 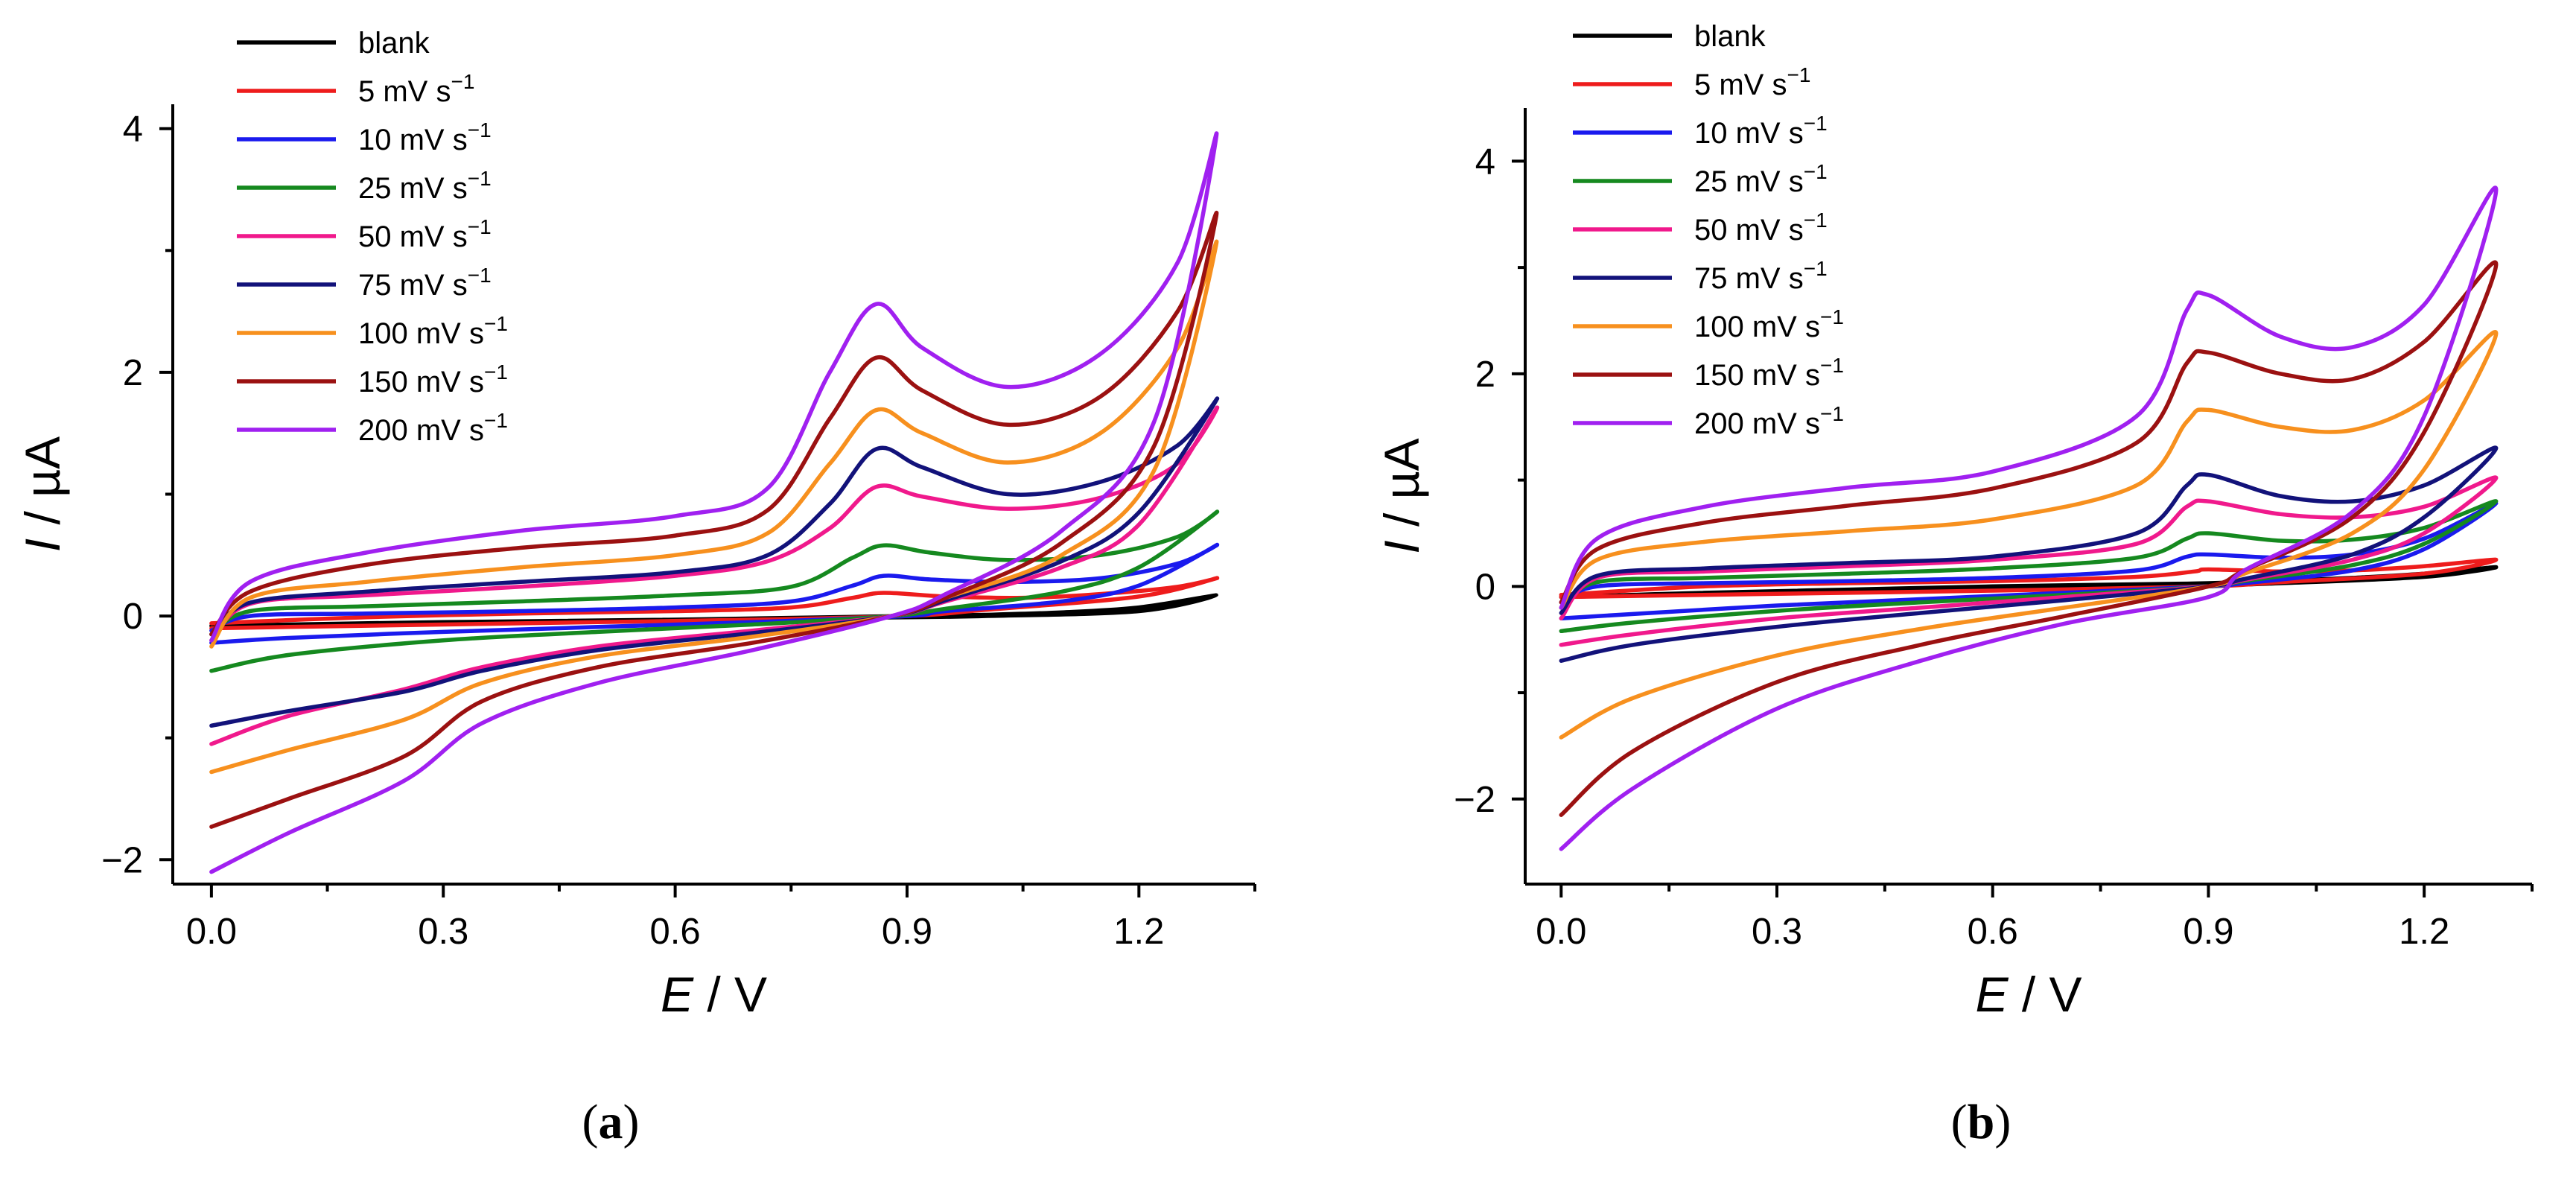 I want to click on series-curve-100-mv-s, so click(x=2029, y=534).